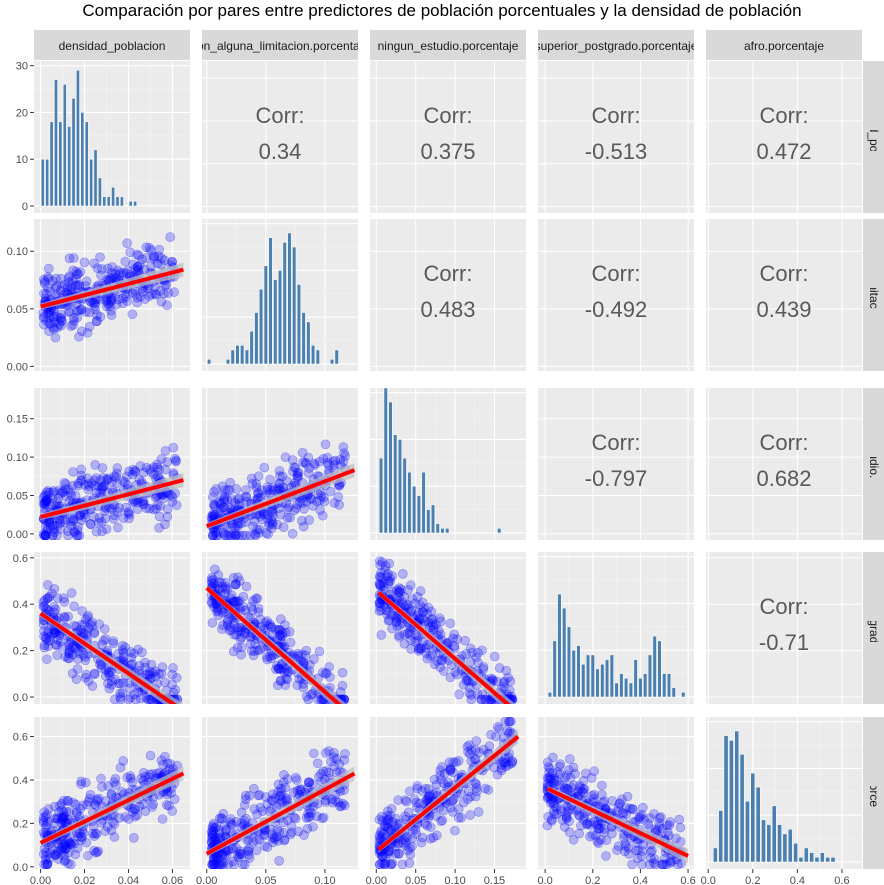 This screenshot has width=884, height=885. I want to click on x-axis-tick-label: 0.06, so click(172, 880).